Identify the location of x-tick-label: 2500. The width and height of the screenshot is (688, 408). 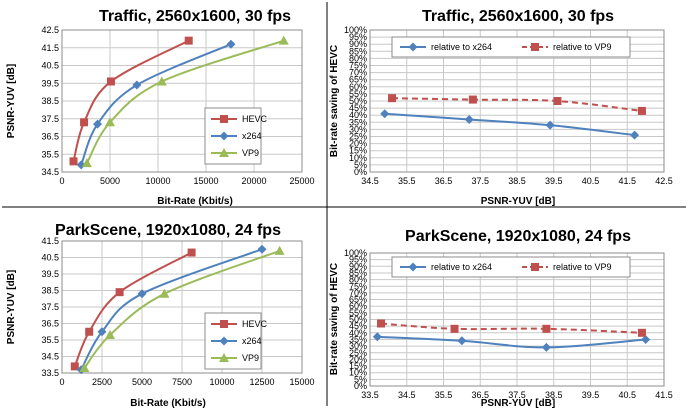
(102, 382).